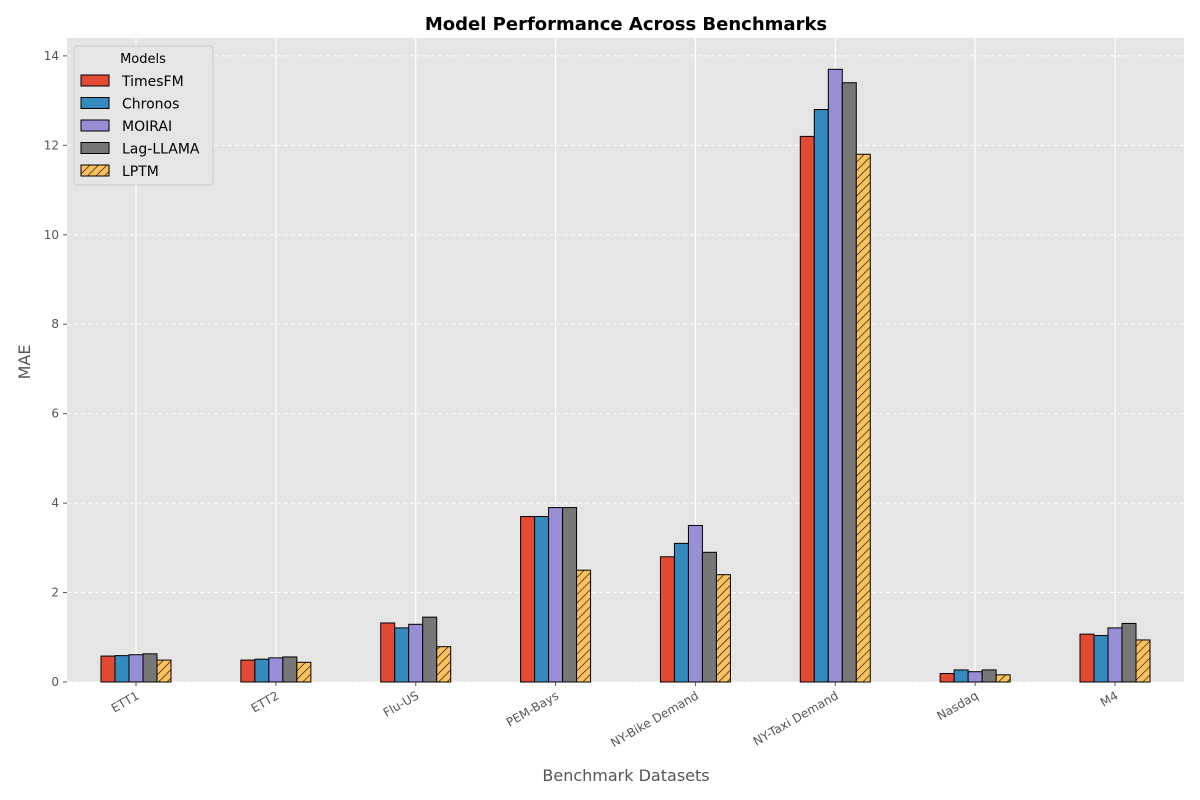 The height and width of the screenshot is (800, 1200). Describe the element at coordinates (1143, 661) in the screenshot. I see `bar-lptm-m4` at that location.